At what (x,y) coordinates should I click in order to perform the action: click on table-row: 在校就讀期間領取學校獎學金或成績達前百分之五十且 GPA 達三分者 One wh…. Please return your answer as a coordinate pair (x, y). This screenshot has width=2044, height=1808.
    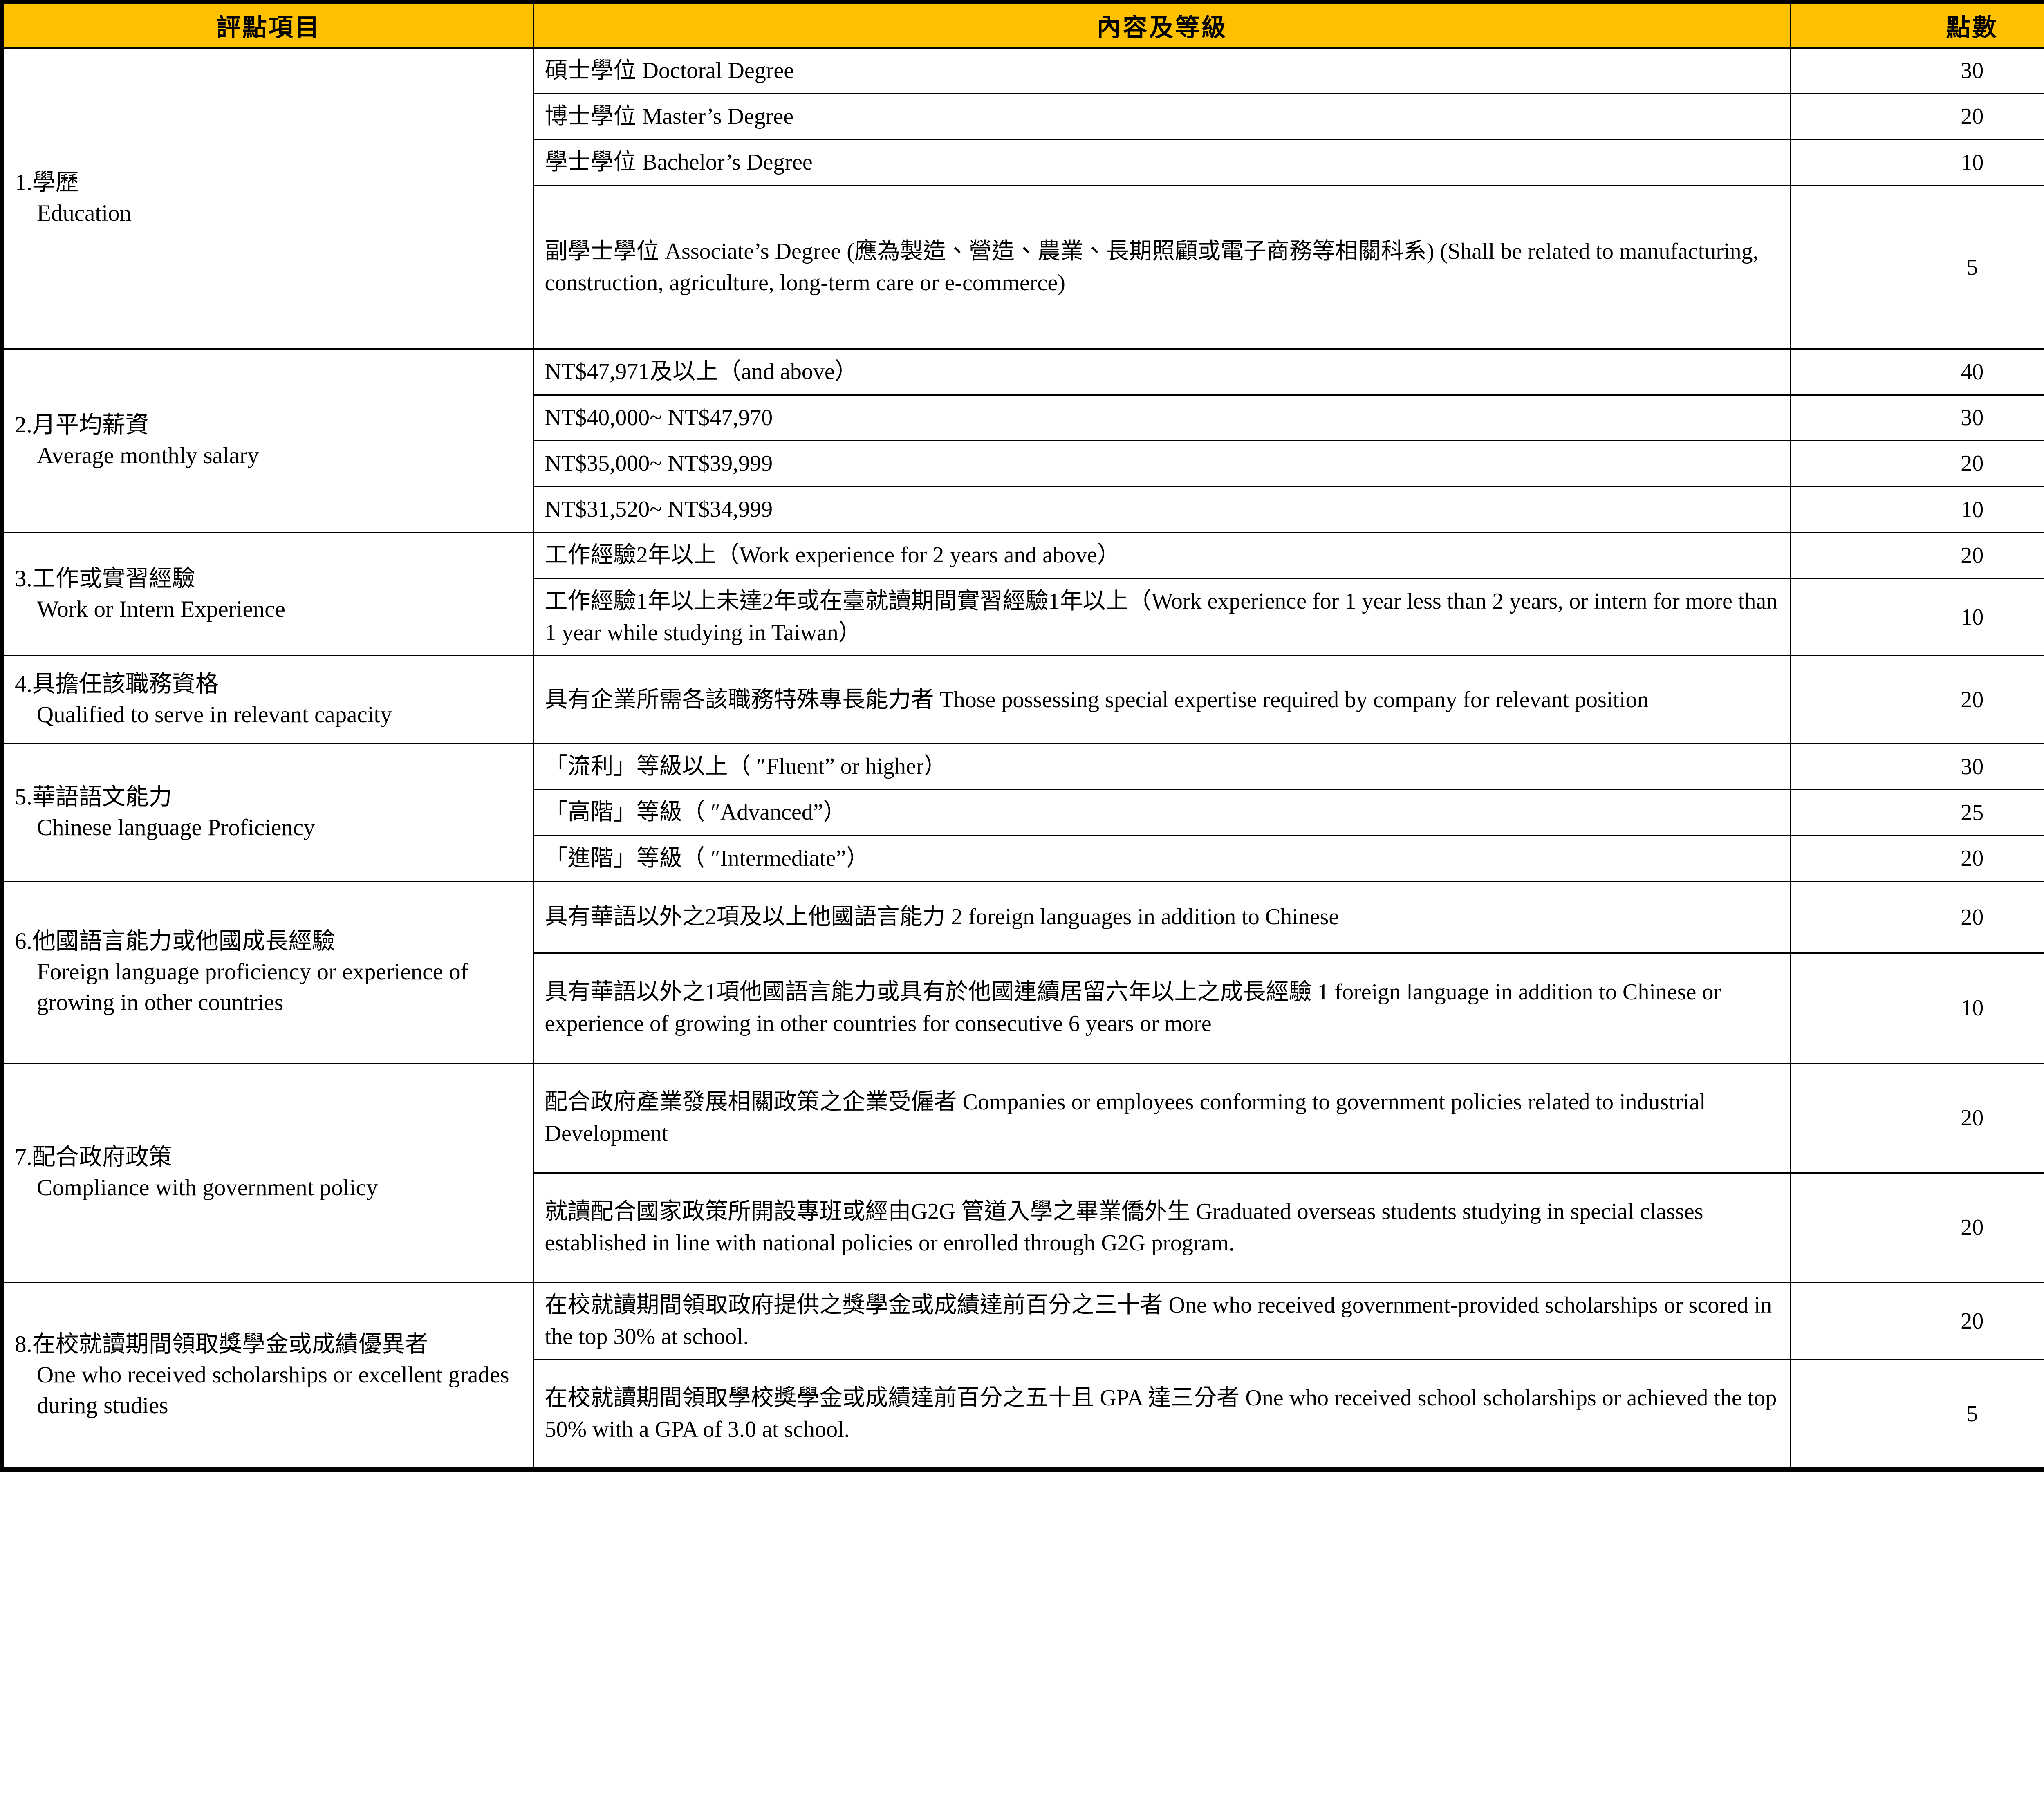
    Looking at the image, I should click on (1023, 1414).